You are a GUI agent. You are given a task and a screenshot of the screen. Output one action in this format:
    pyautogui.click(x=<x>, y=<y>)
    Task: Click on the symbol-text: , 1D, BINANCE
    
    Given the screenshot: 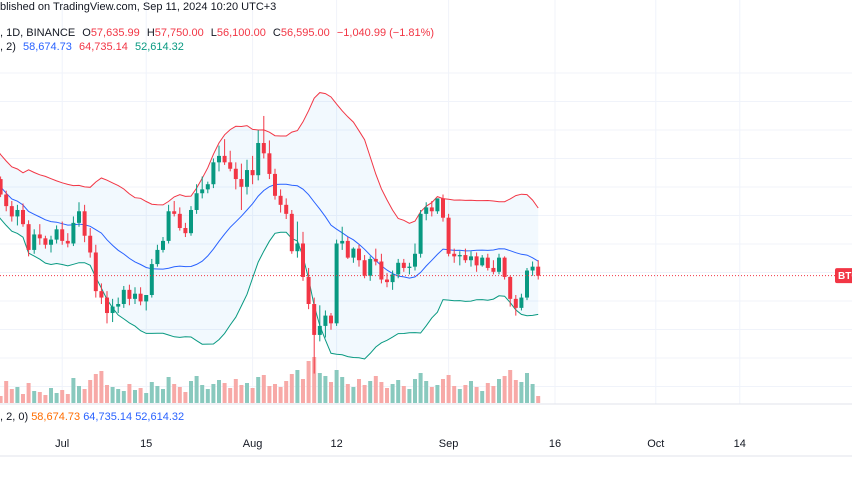 What is the action you would take?
    pyautogui.click(x=38, y=33)
    